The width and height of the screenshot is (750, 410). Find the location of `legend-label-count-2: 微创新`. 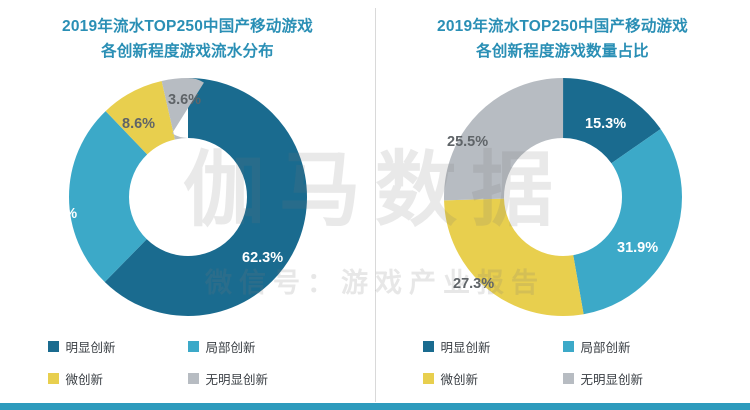

legend-label-count-2: 微创新 is located at coordinates (459, 380).